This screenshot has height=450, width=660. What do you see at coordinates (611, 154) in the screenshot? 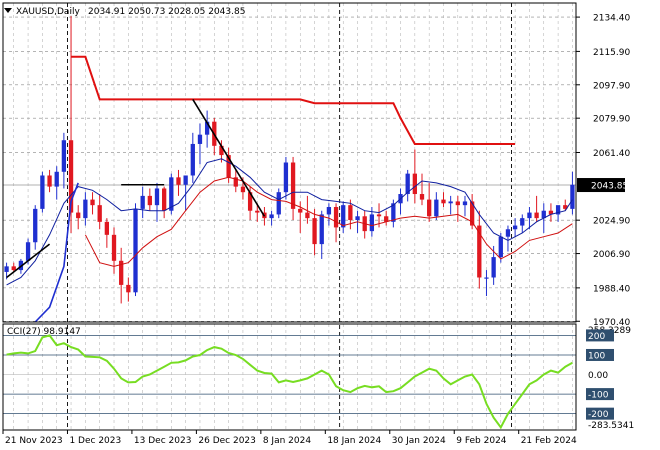
I see `y-tick-label: 2061.40` at bounding box center [611, 154].